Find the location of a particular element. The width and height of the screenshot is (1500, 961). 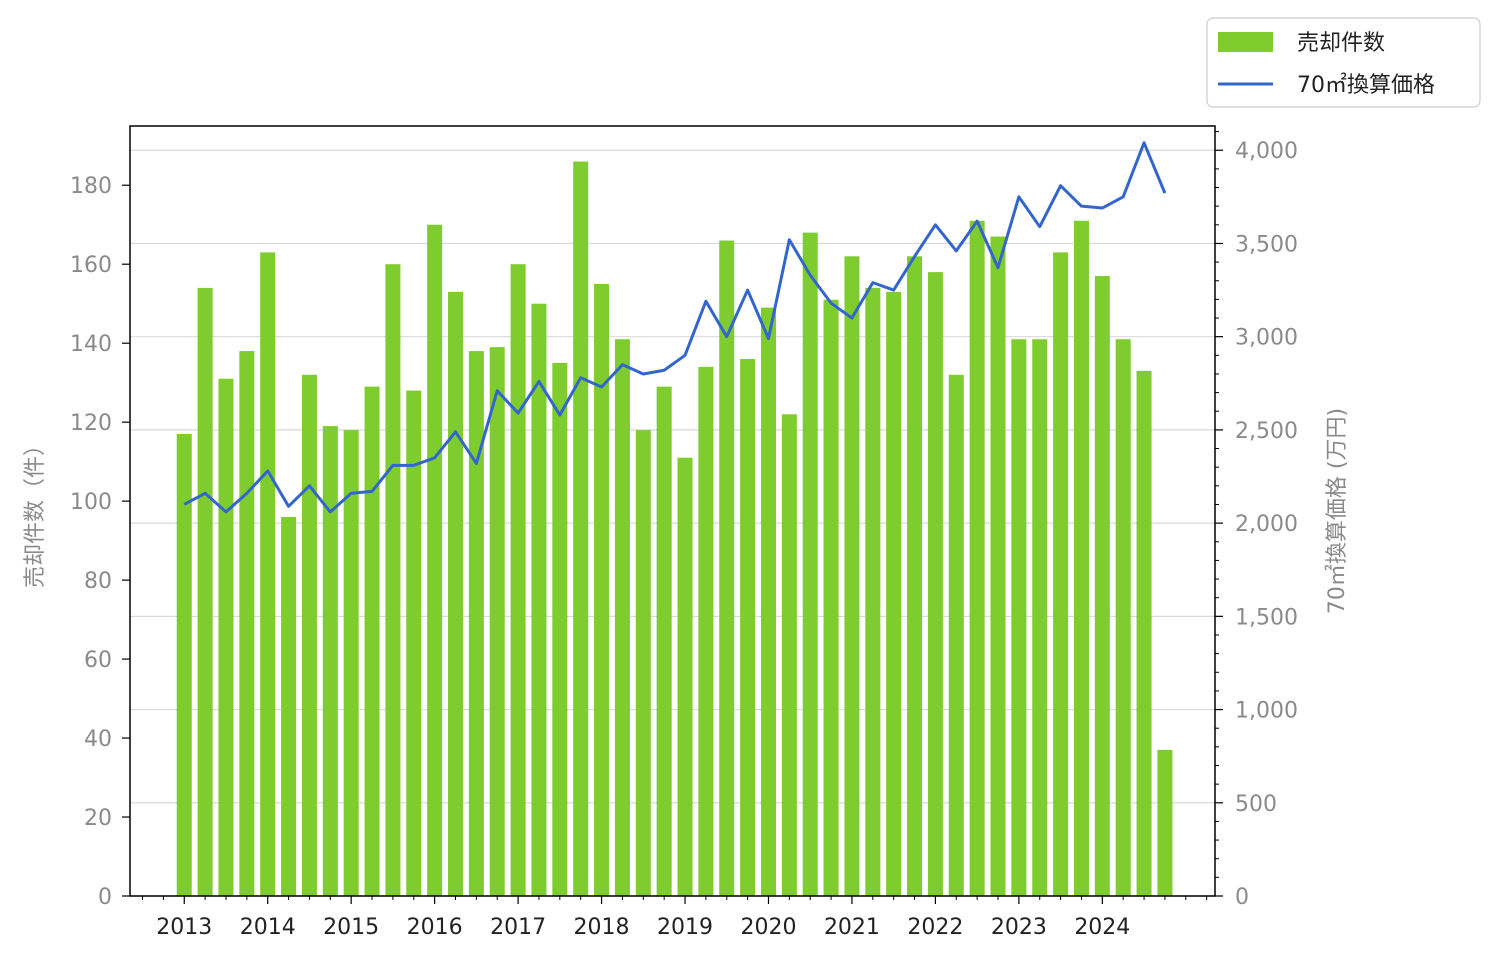

left-tick-label: 160 is located at coordinates (91, 265).